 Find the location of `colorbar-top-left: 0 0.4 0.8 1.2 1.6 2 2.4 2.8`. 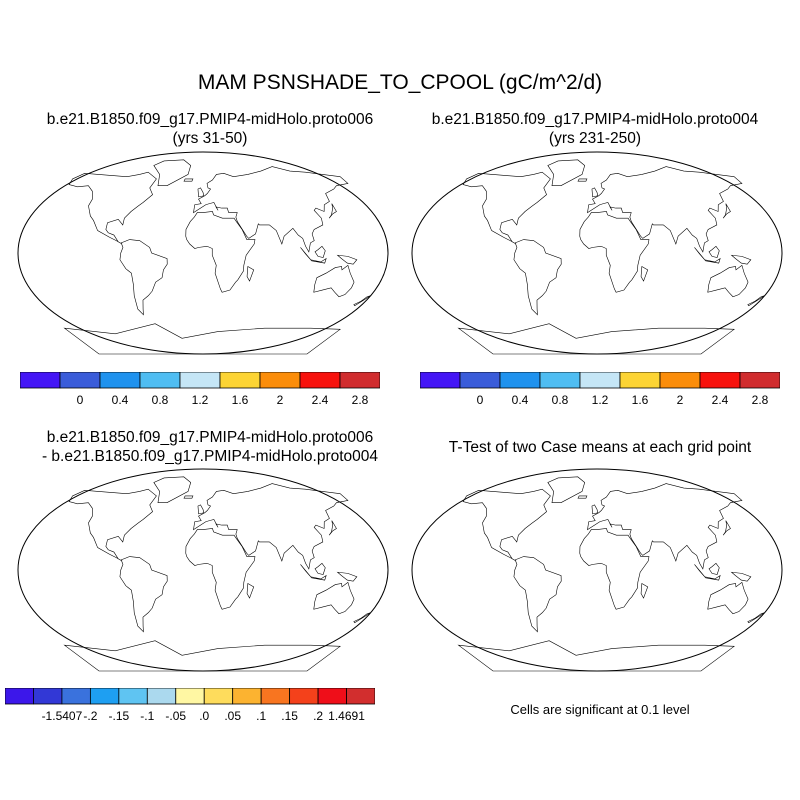

colorbar-top-left: 0 0.4 0.8 1.2 1.6 2 2.4 2.8 is located at coordinates (200, 389).